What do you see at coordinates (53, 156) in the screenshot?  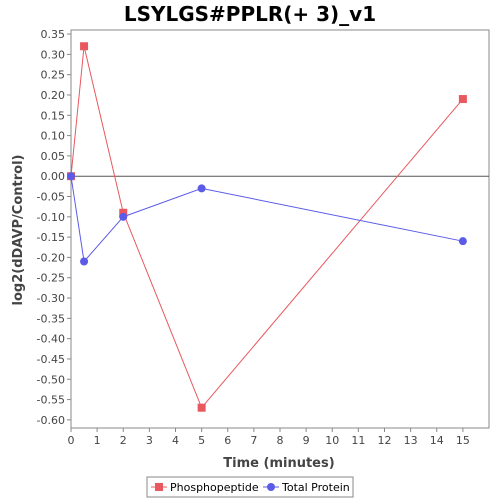 I see `y-tick-label: 0.05` at bounding box center [53, 156].